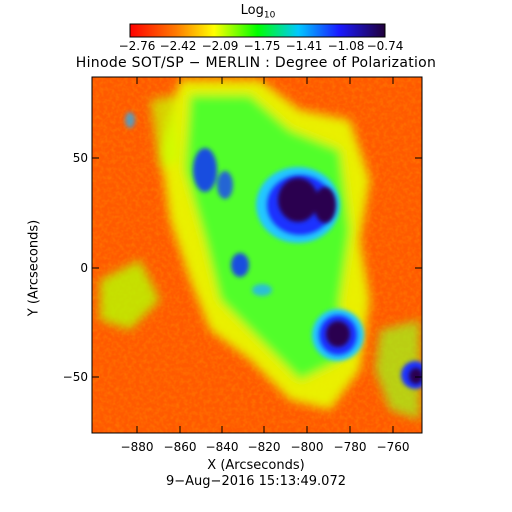 The width and height of the screenshot is (512, 512). What do you see at coordinates (307, 447) in the screenshot?
I see `x-tick-label: −800` at bounding box center [307, 447].